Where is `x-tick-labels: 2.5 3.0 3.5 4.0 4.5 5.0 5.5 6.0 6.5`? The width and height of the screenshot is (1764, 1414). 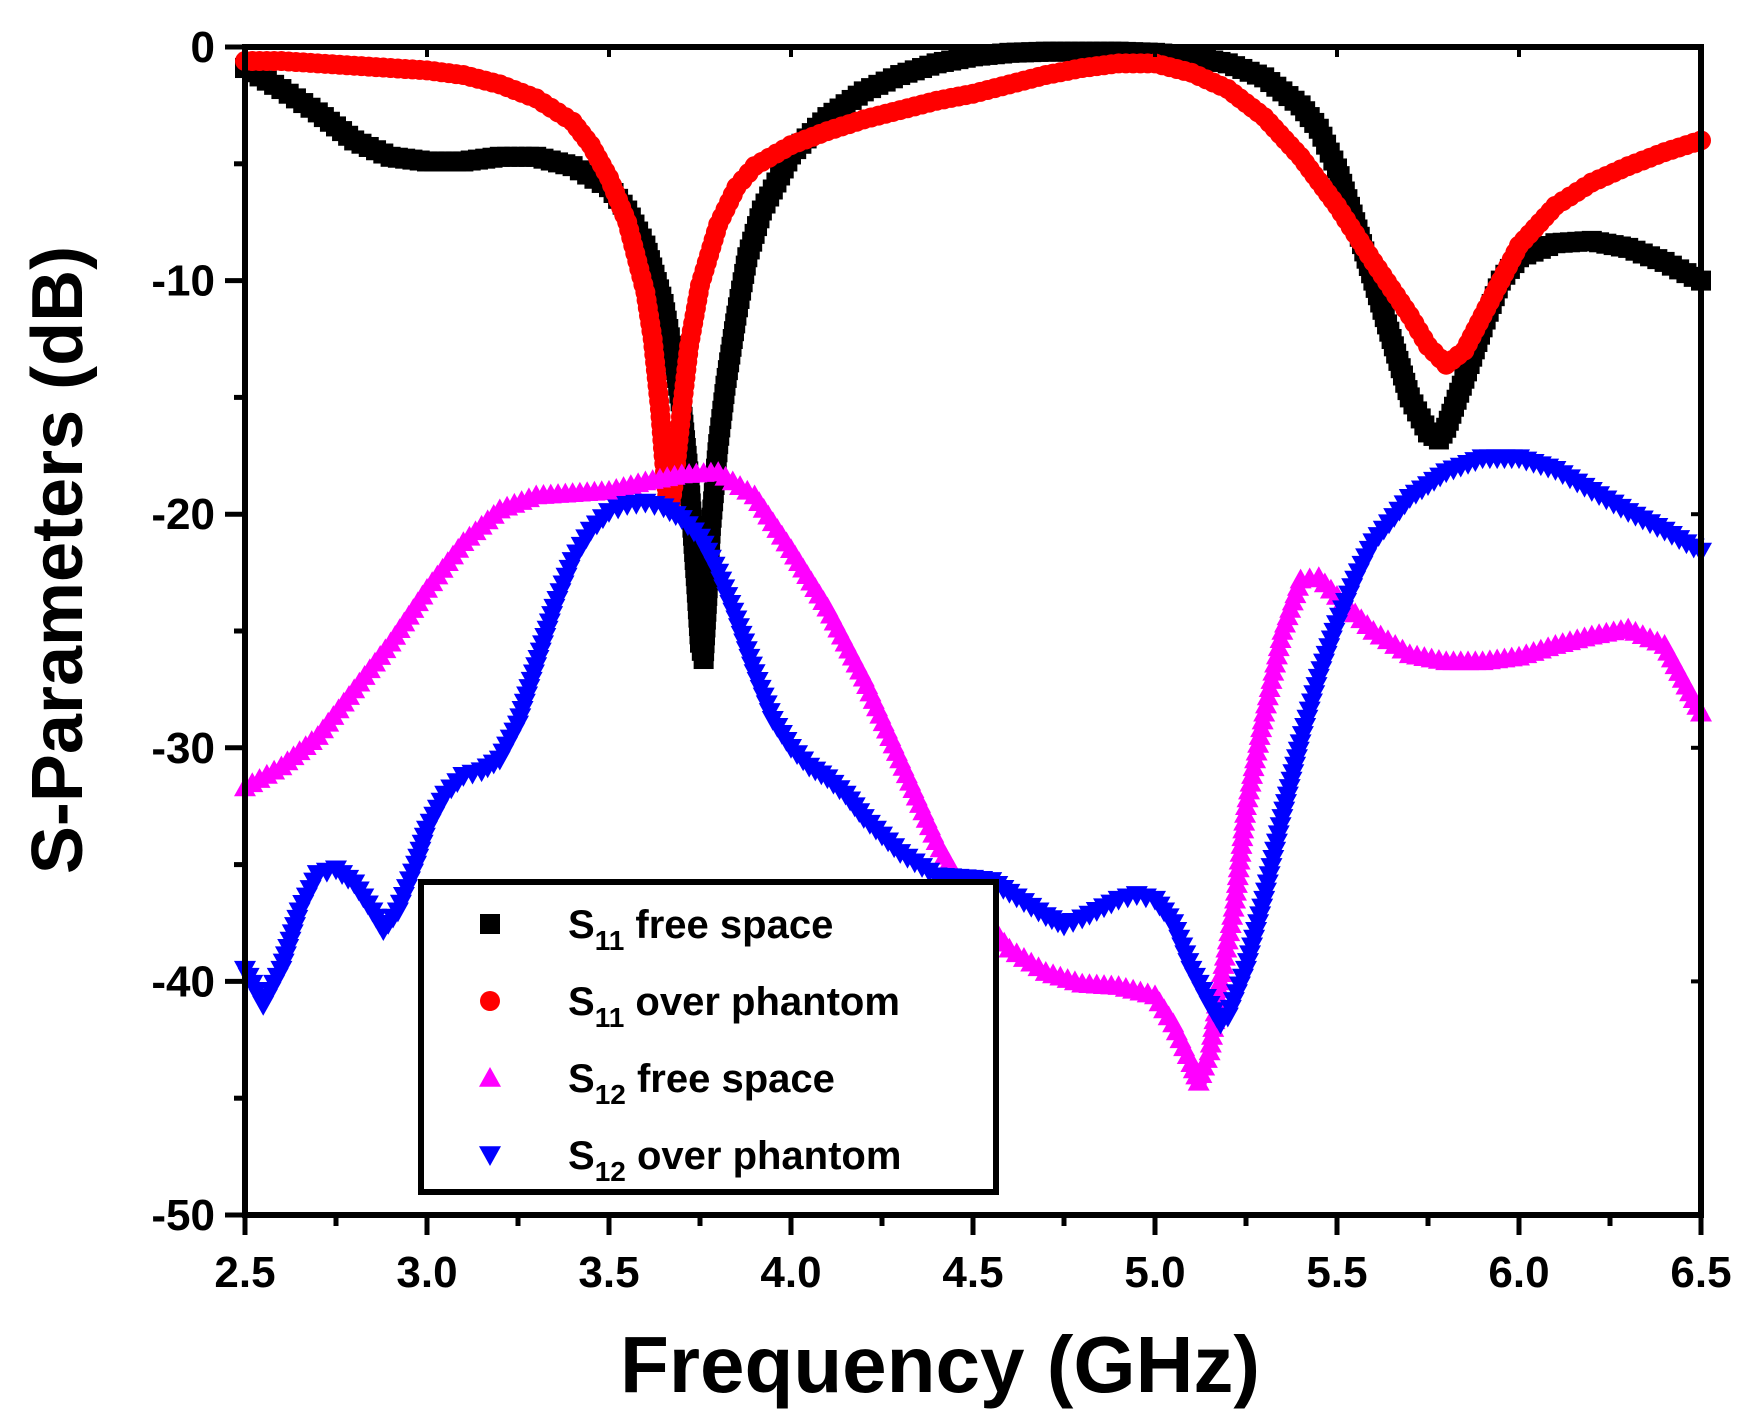
x-tick-labels: 2.5 3.0 3.5 4.0 4.5 5.0 5.5 6.0 6.5 is located at coordinates (972, 1272).